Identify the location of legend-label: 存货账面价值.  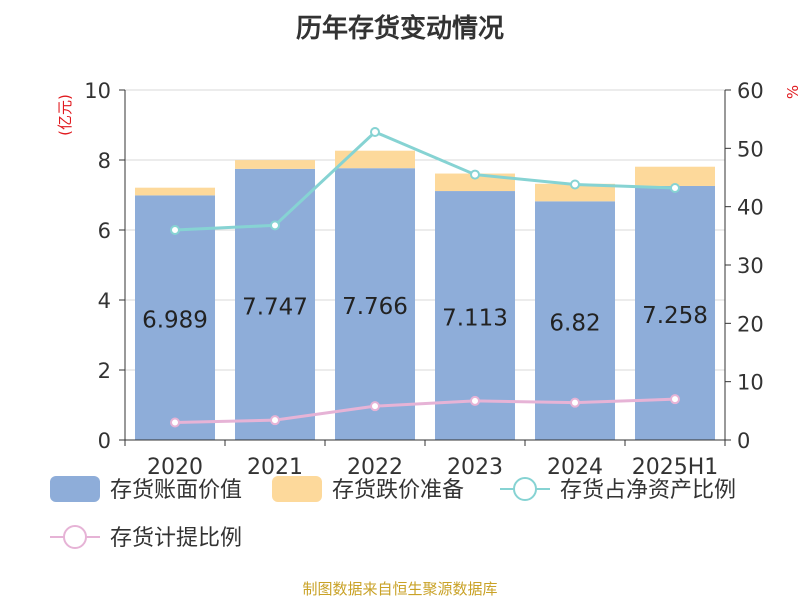
(176, 490).